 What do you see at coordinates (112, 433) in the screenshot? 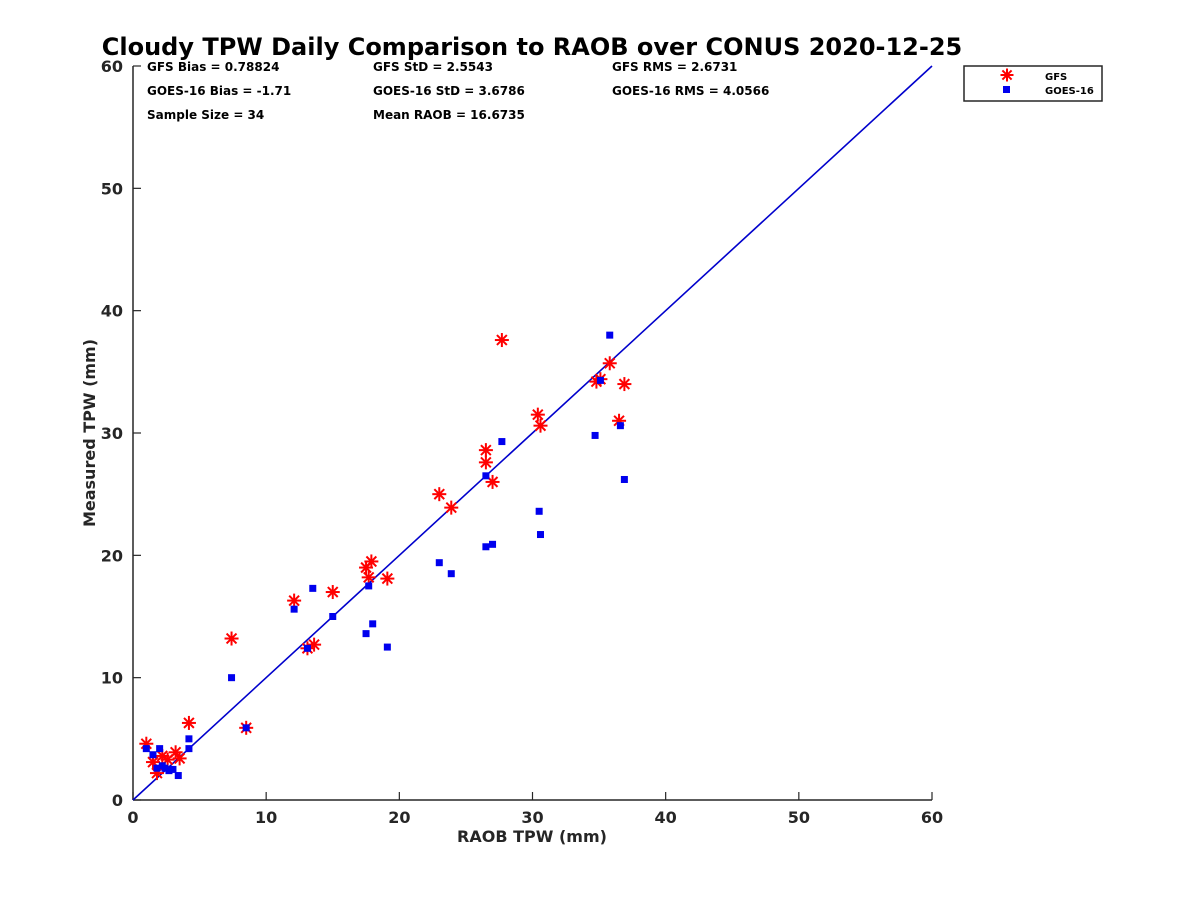
I see `y-tick-label: 30` at bounding box center [112, 433].